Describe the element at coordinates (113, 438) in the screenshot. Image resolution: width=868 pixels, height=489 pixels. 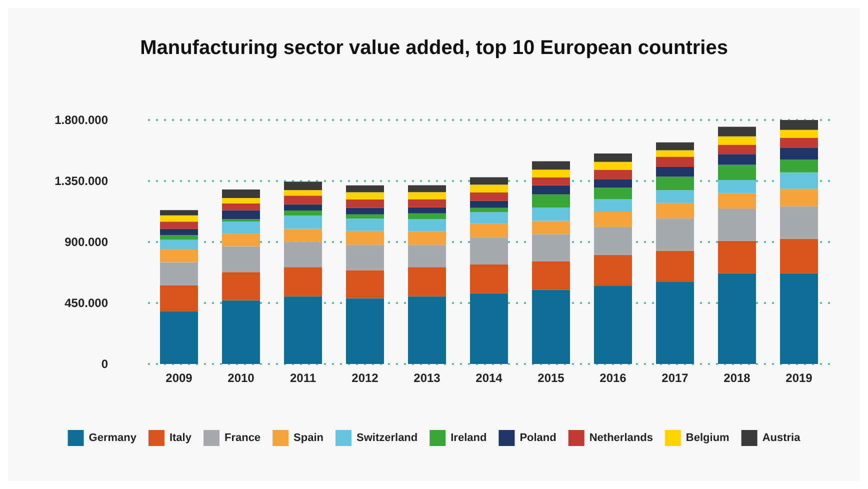
I see `legend-label: Germany` at that location.